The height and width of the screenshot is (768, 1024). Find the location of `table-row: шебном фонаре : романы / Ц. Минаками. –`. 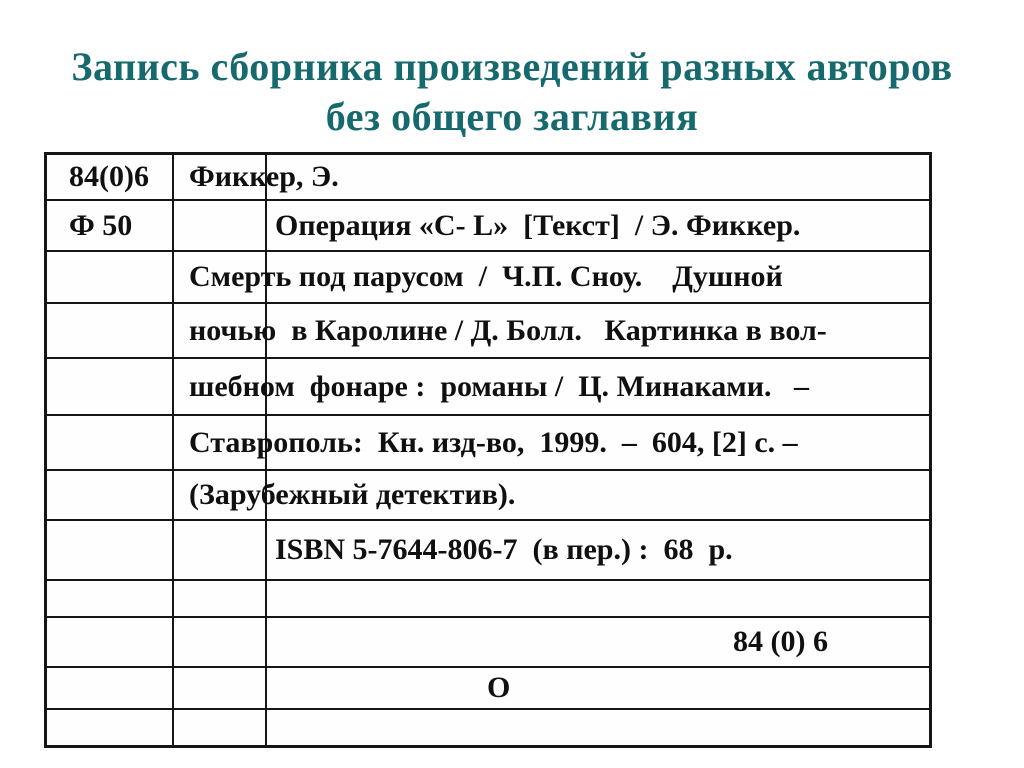

table-row: шебном фонаре : романы / Ц. Минаками. – is located at coordinates (488, 387).